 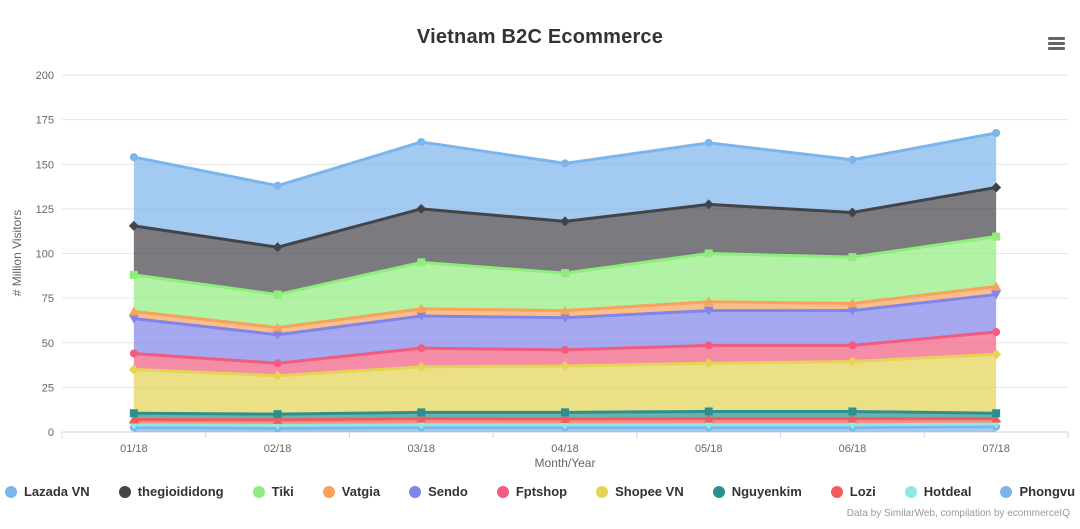 What do you see at coordinates (708, 411) in the screenshot?
I see `marker-nguyenkim-05/18` at bounding box center [708, 411].